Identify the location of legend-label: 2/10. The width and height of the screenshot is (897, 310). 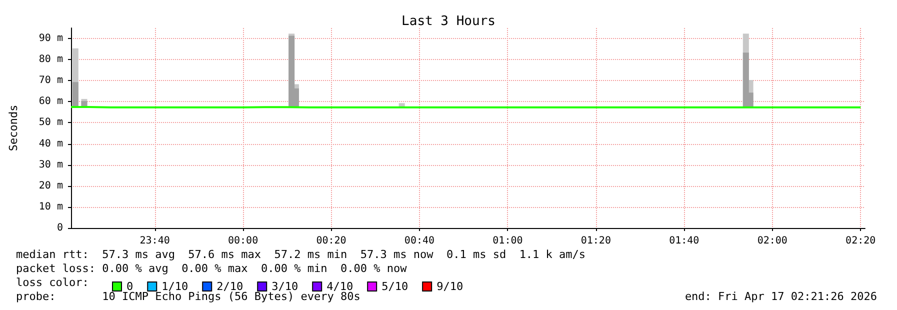
(230, 286).